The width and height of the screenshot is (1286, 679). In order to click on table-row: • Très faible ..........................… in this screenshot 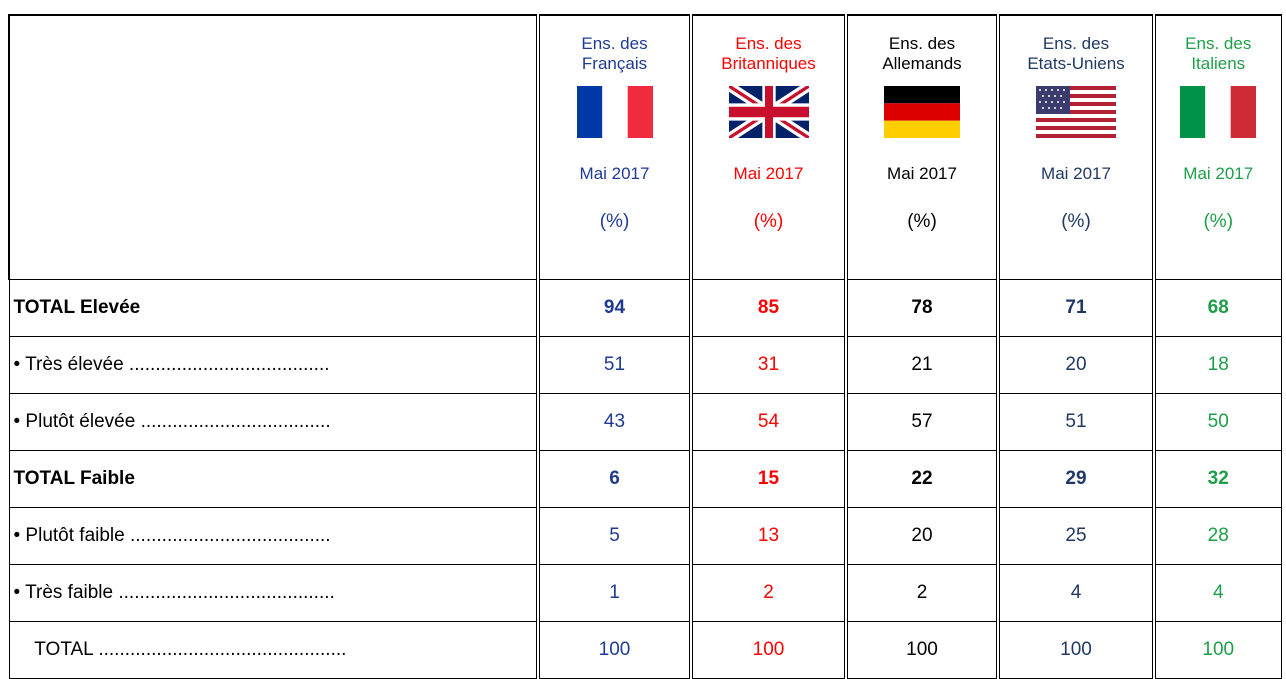, I will do `click(645, 593)`.